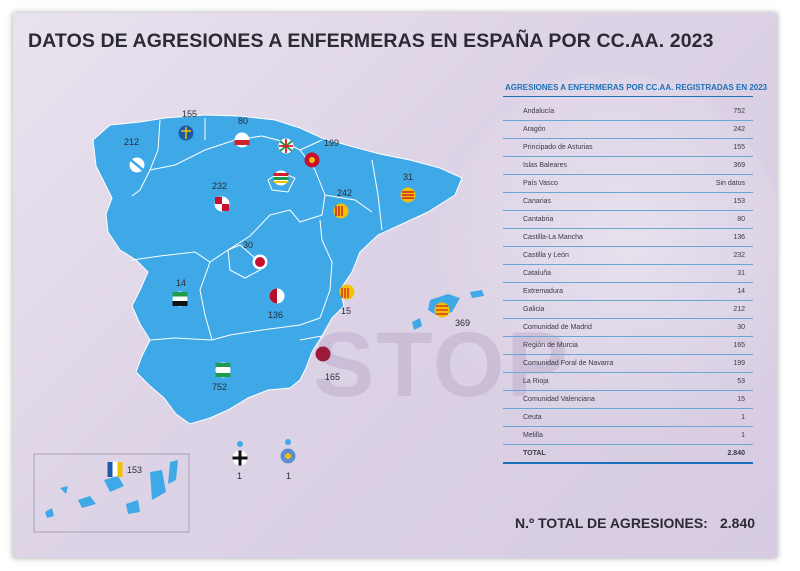 The width and height of the screenshot is (800, 571). I want to click on region-value: 30, so click(721, 327).